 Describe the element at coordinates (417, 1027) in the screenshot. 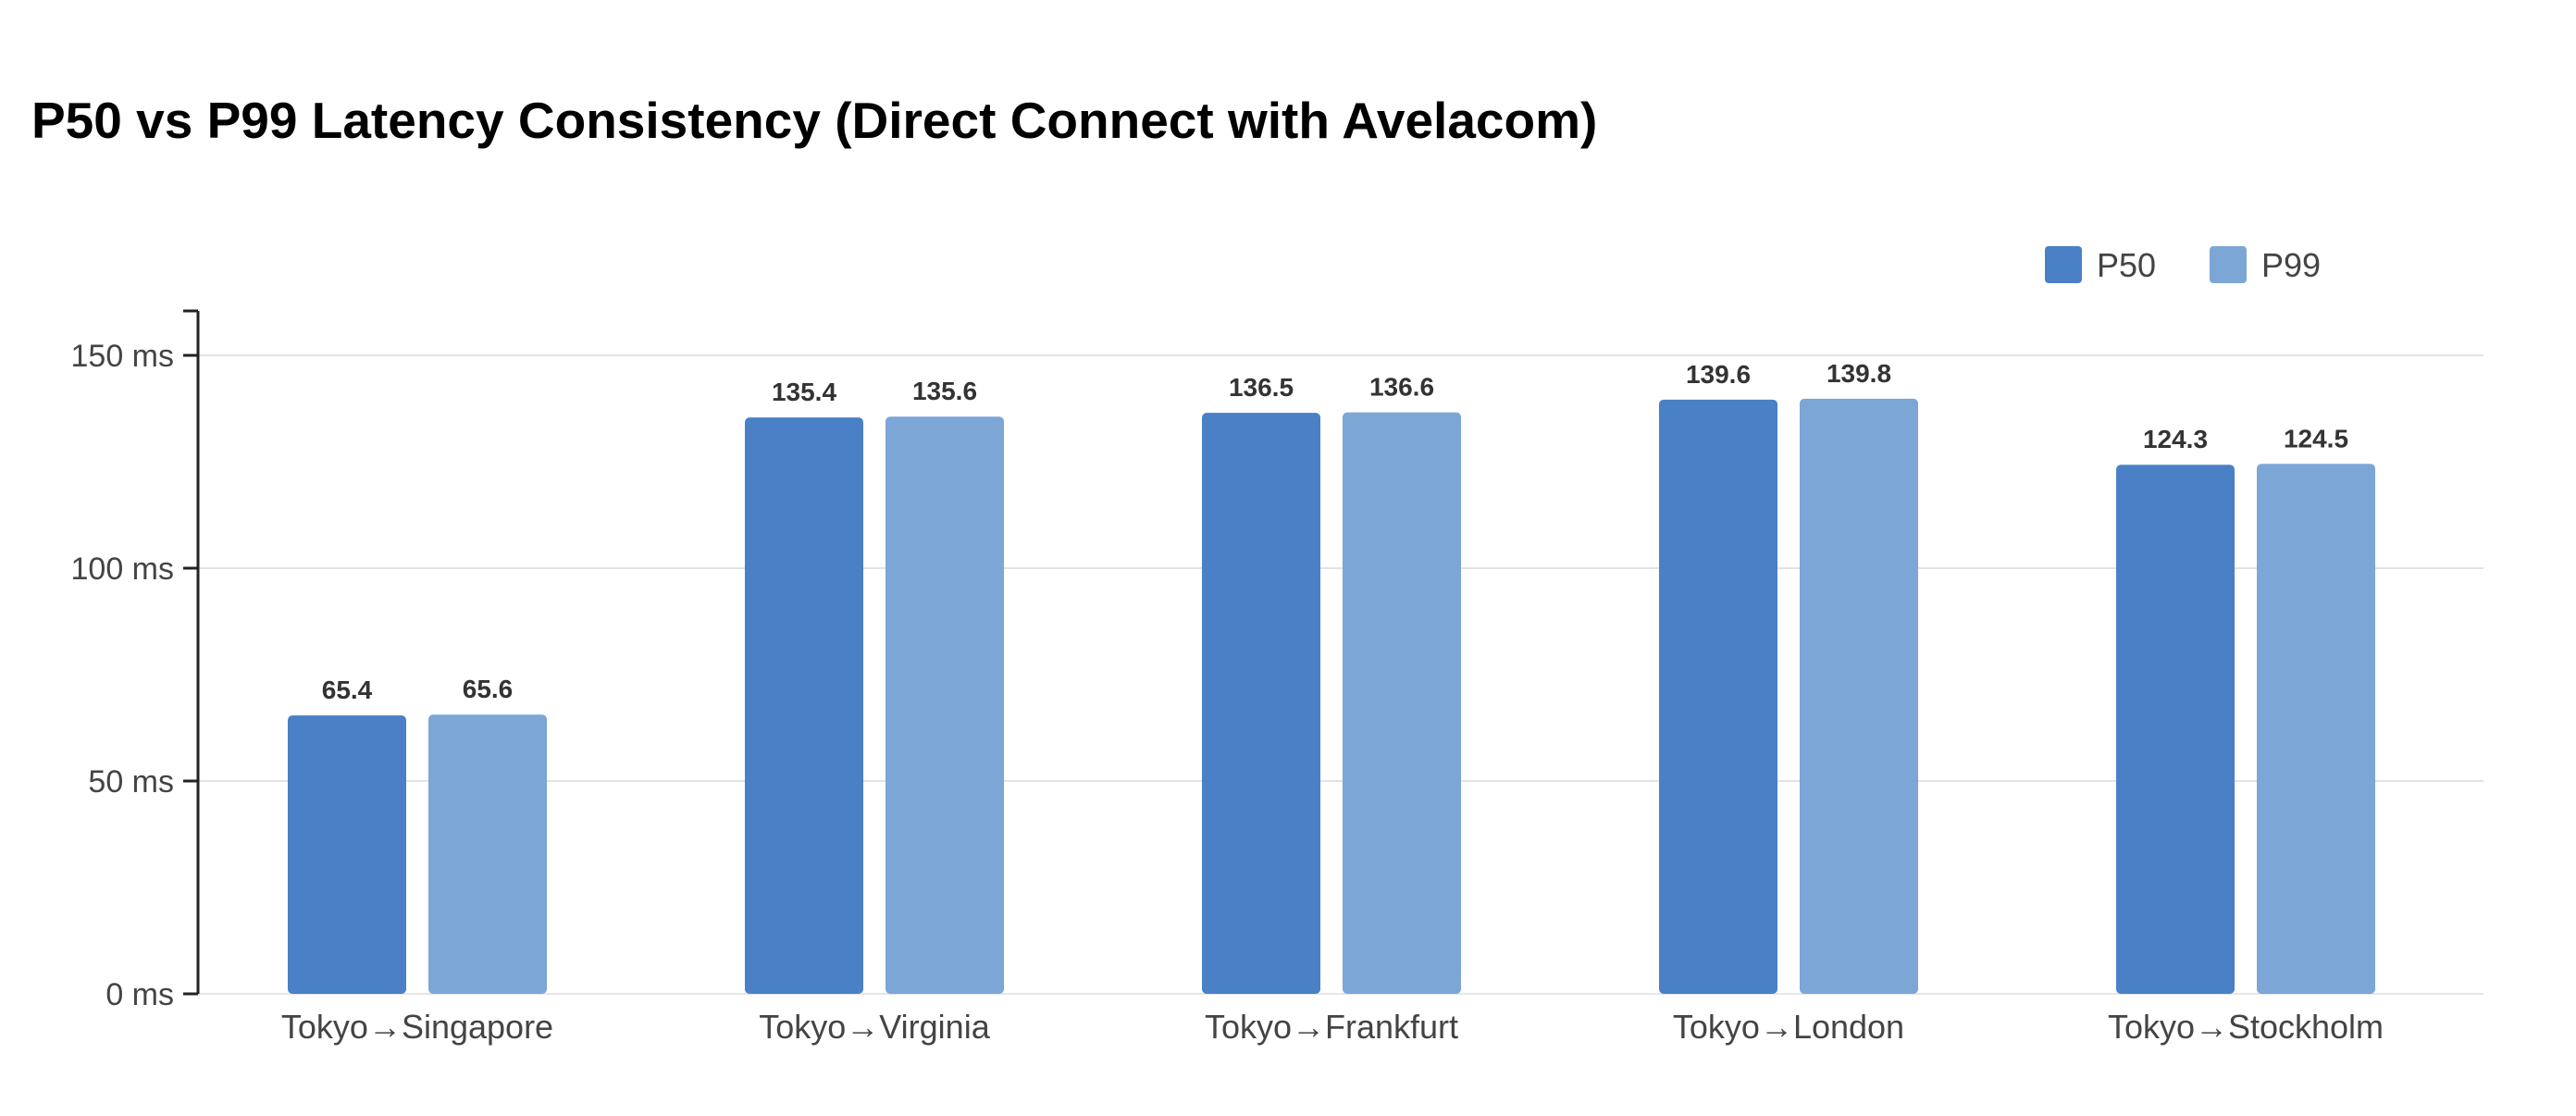

I see `x-category-label: Tokyo→Singapore` at that location.